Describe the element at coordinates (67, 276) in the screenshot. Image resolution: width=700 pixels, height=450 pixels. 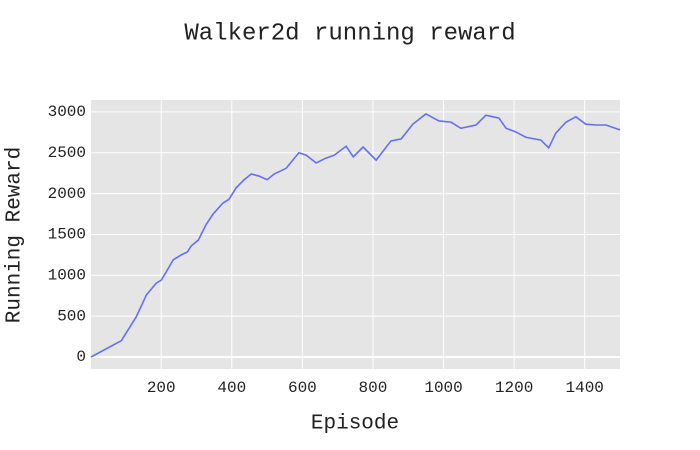
I see `y-tick-label: 1000` at that location.